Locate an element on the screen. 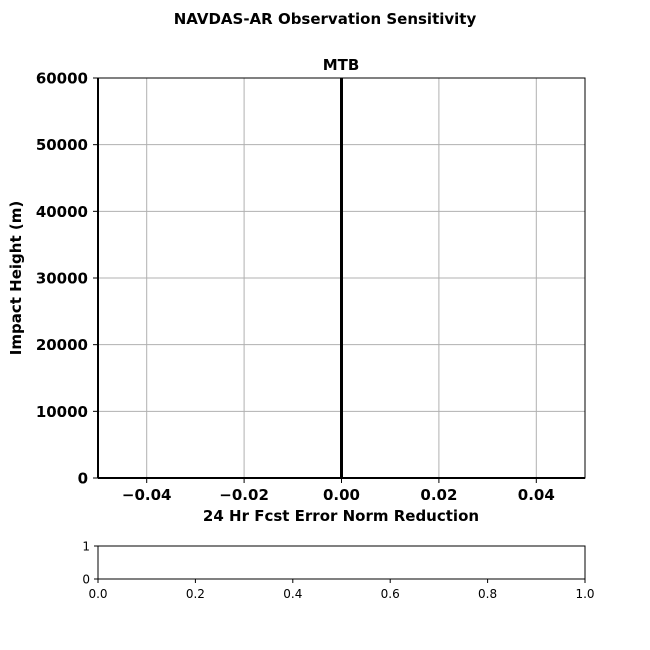  secondary-plot-frame is located at coordinates (341, 562).